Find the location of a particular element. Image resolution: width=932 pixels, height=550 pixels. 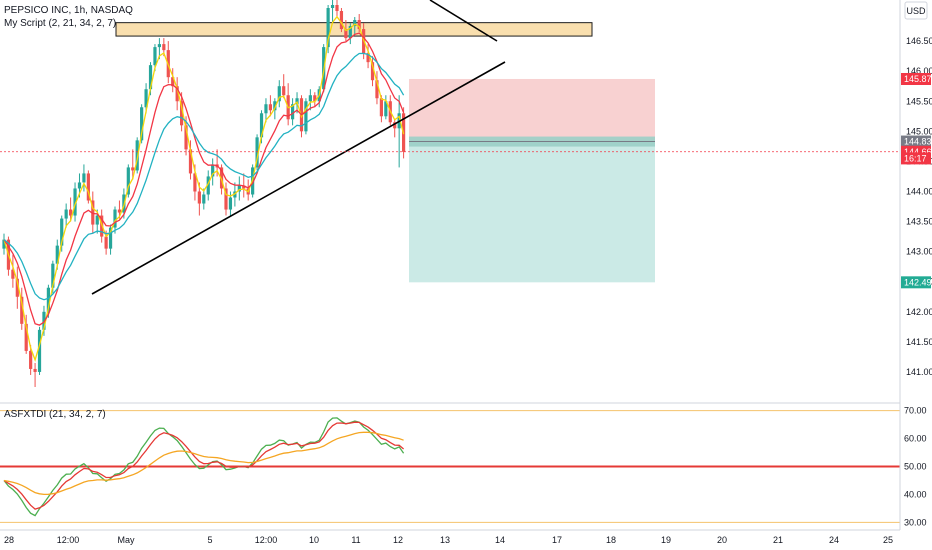

time-tick-label: 18 is located at coordinates (611, 540).